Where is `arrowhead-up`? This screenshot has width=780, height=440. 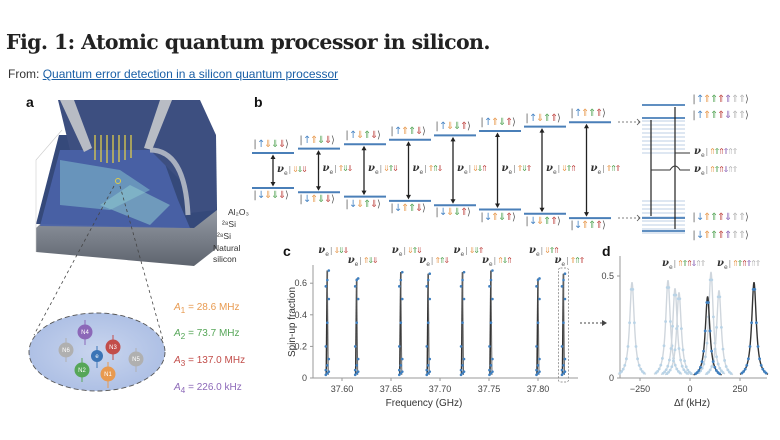 arrowhead-up is located at coordinates (318, 152).